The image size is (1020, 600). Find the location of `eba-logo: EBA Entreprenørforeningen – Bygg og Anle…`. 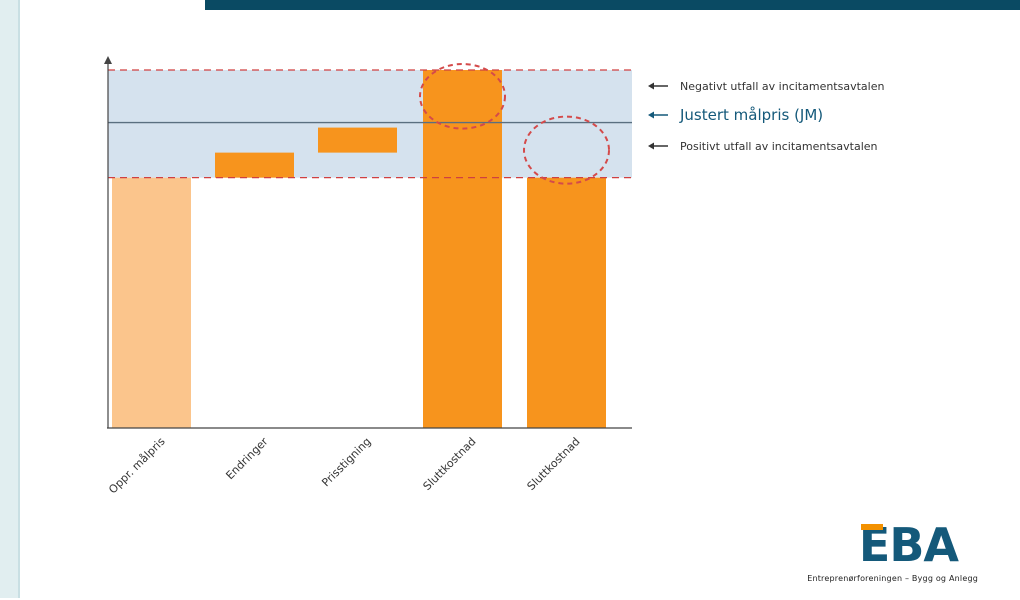

eba-logo: EBA Entreprenørforeningen – Bygg og Anle… is located at coordinates (863, 560).